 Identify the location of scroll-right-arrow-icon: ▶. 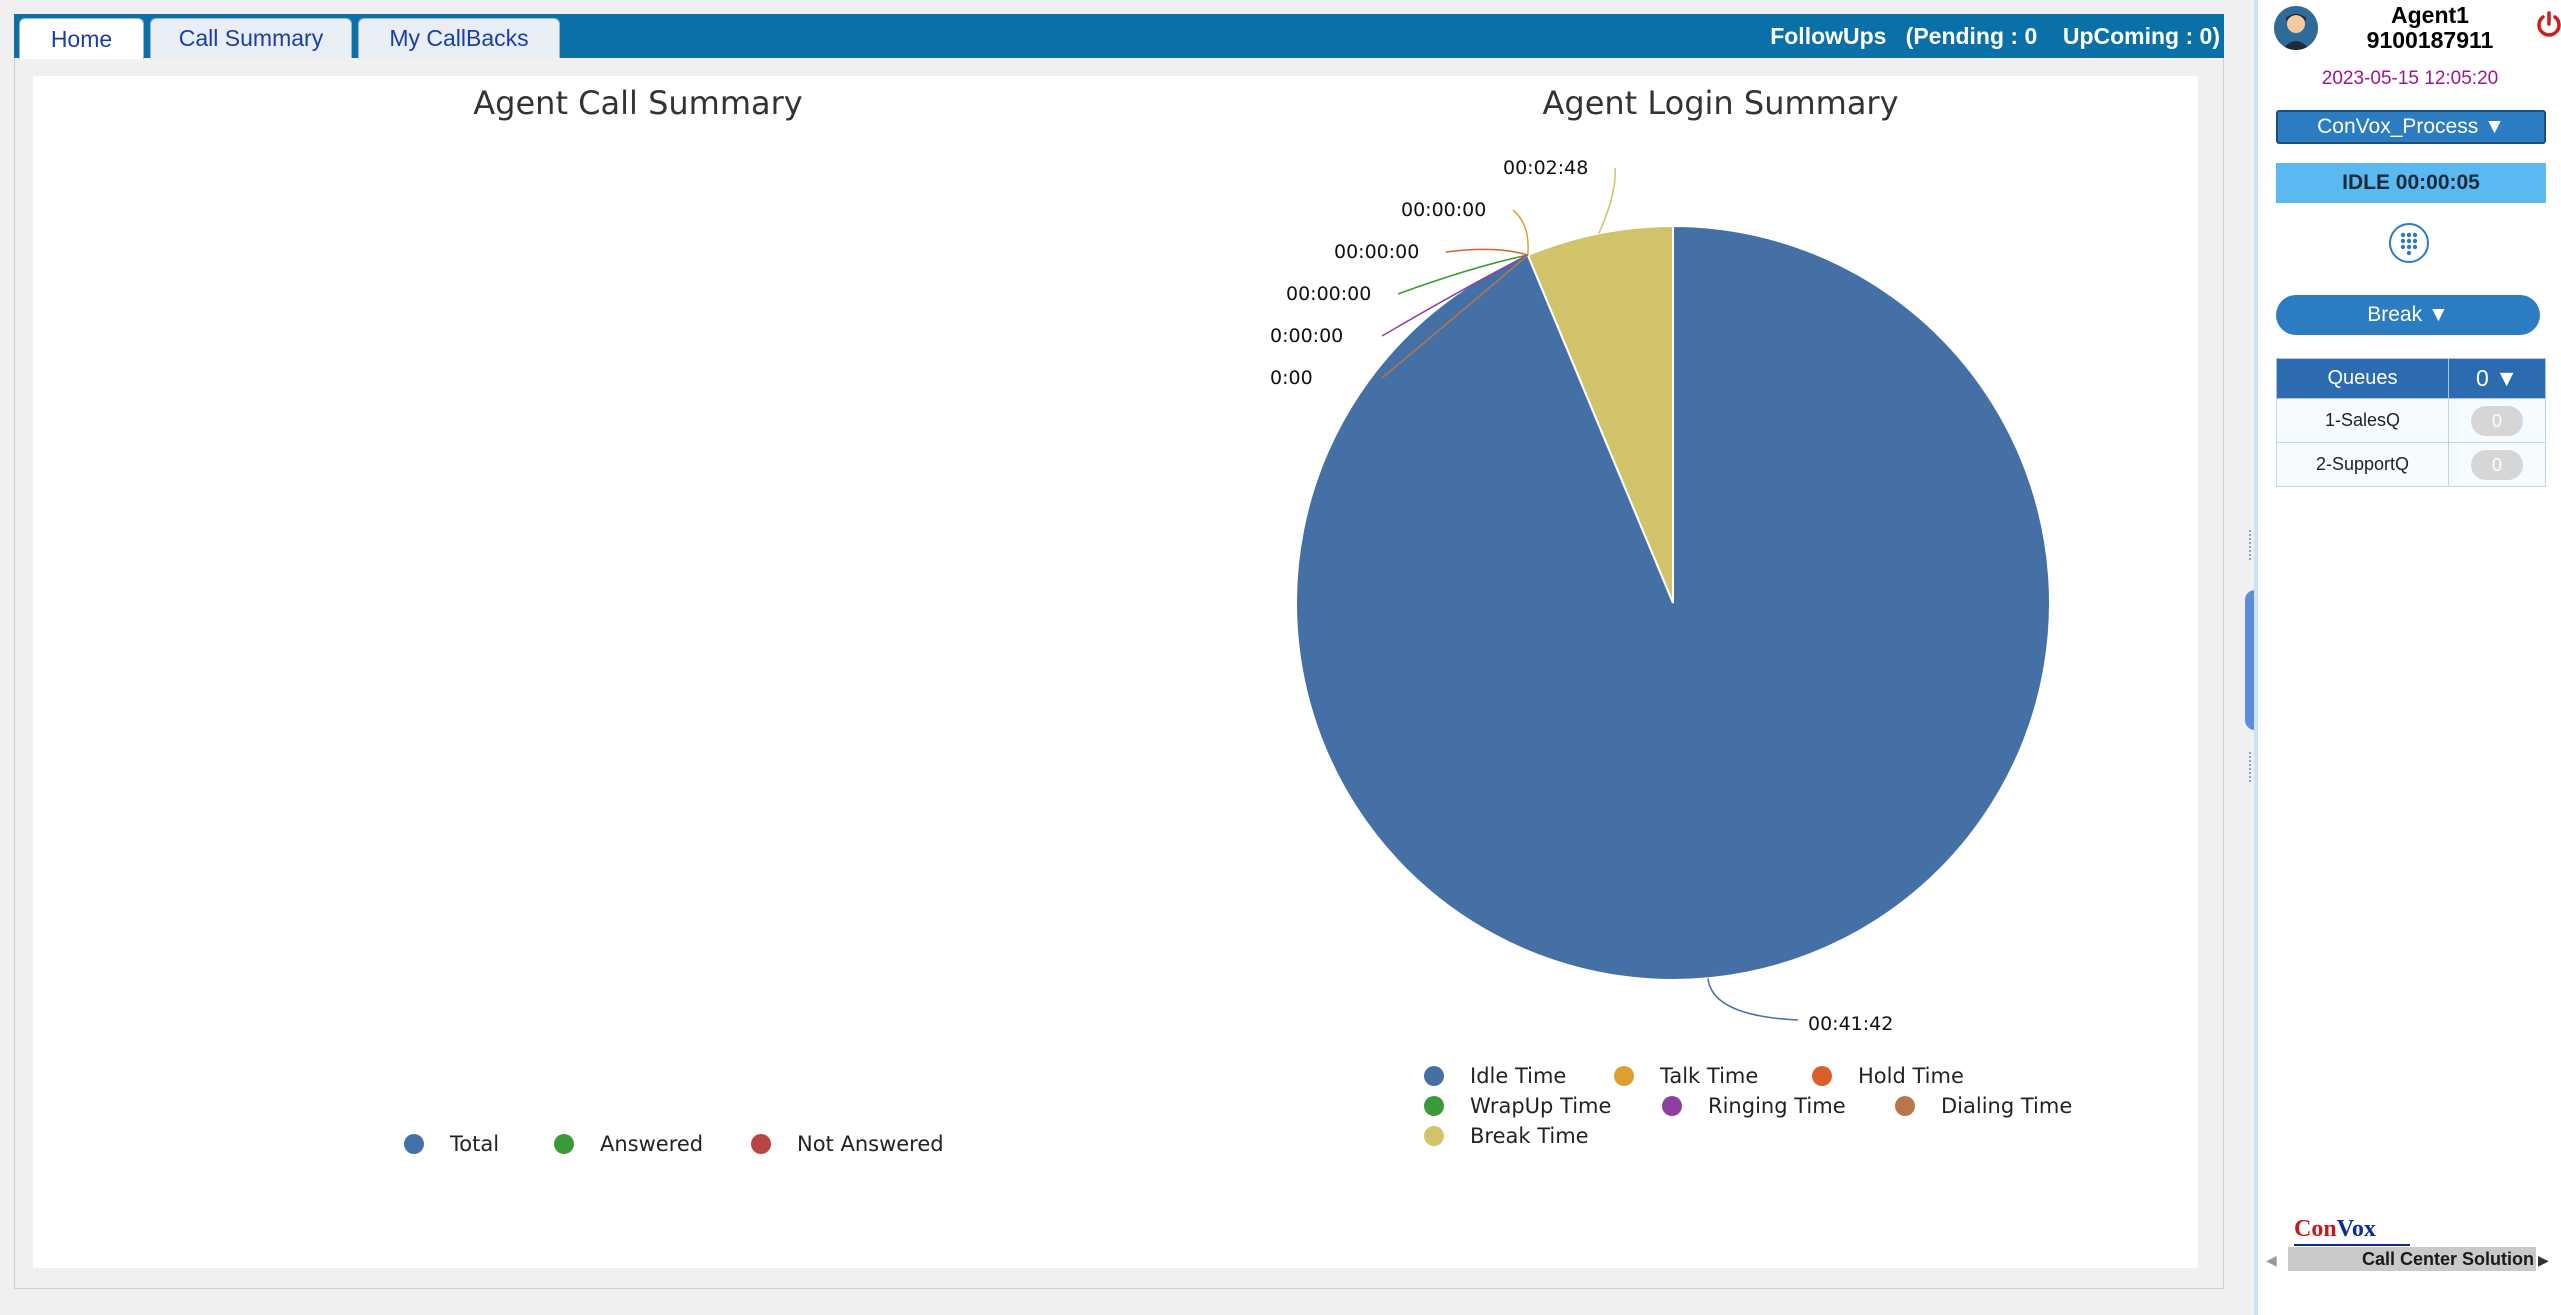
(2543, 1260).